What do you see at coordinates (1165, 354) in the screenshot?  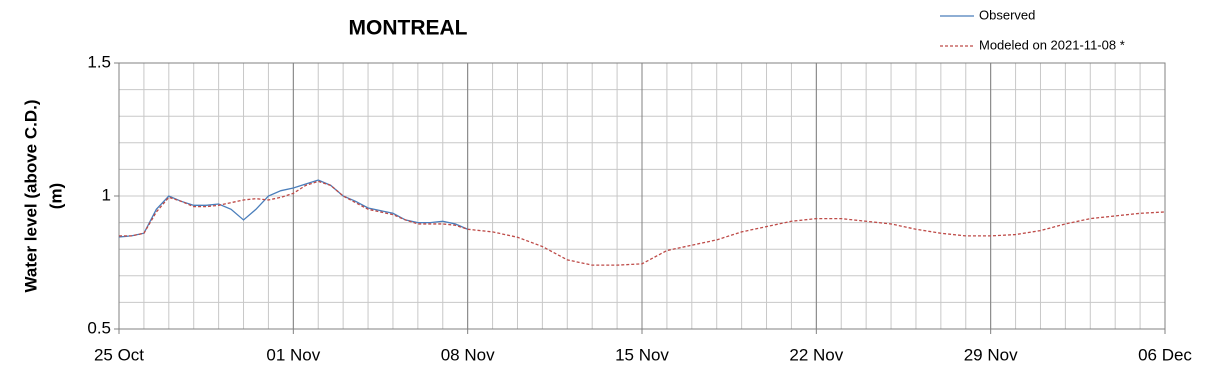 I see `x-tick-label: 06 Dec` at bounding box center [1165, 354].